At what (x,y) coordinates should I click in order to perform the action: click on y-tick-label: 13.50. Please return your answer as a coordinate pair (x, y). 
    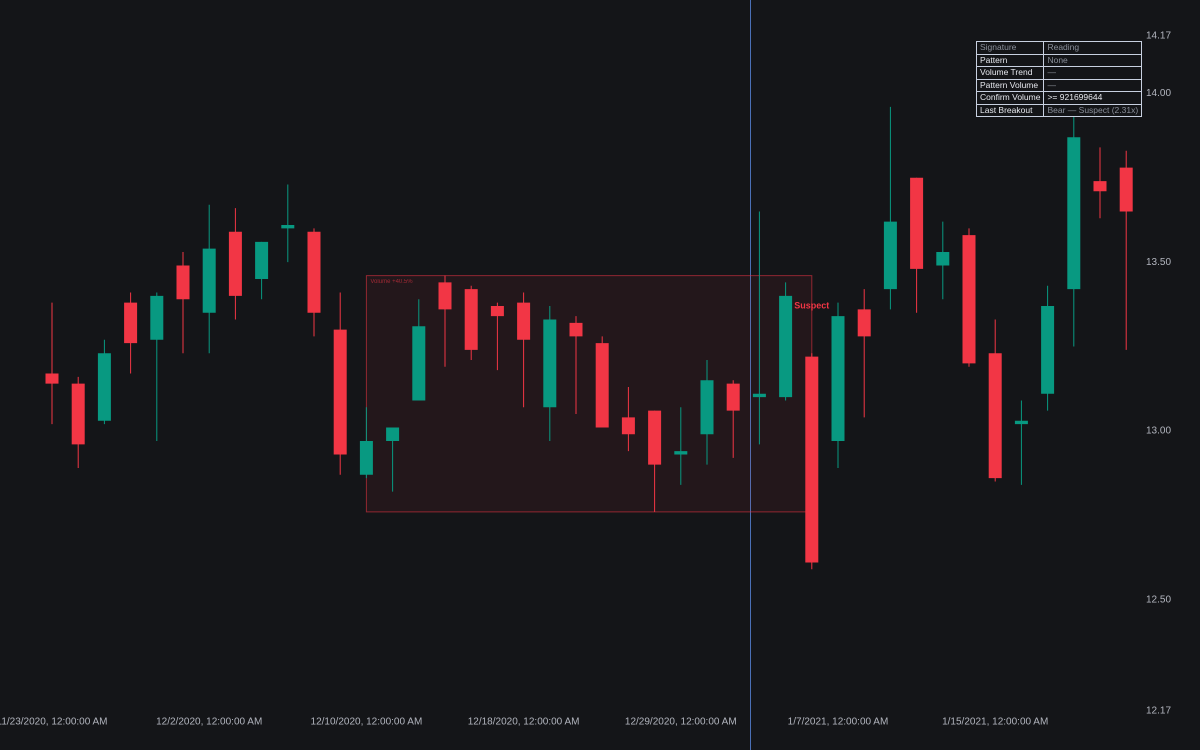
    Looking at the image, I should click on (1158, 262).